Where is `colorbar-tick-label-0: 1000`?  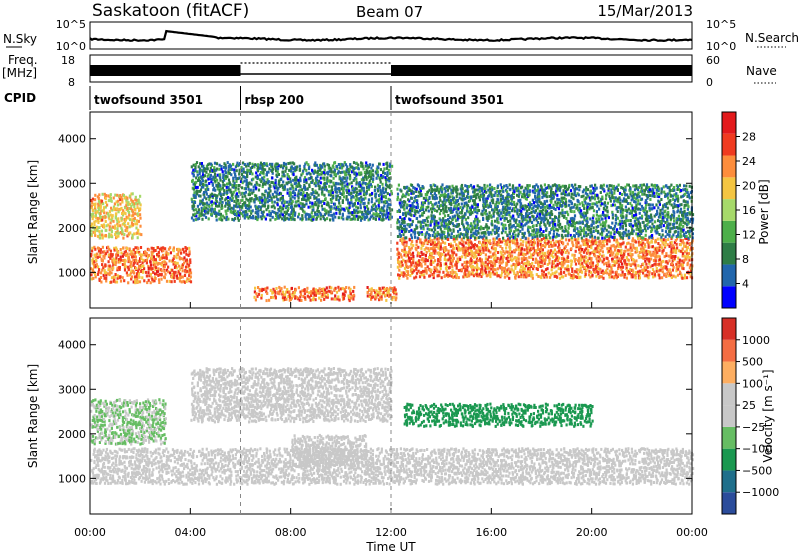
colorbar-tick-label-0: 1000 is located at coordinates (756, 340).